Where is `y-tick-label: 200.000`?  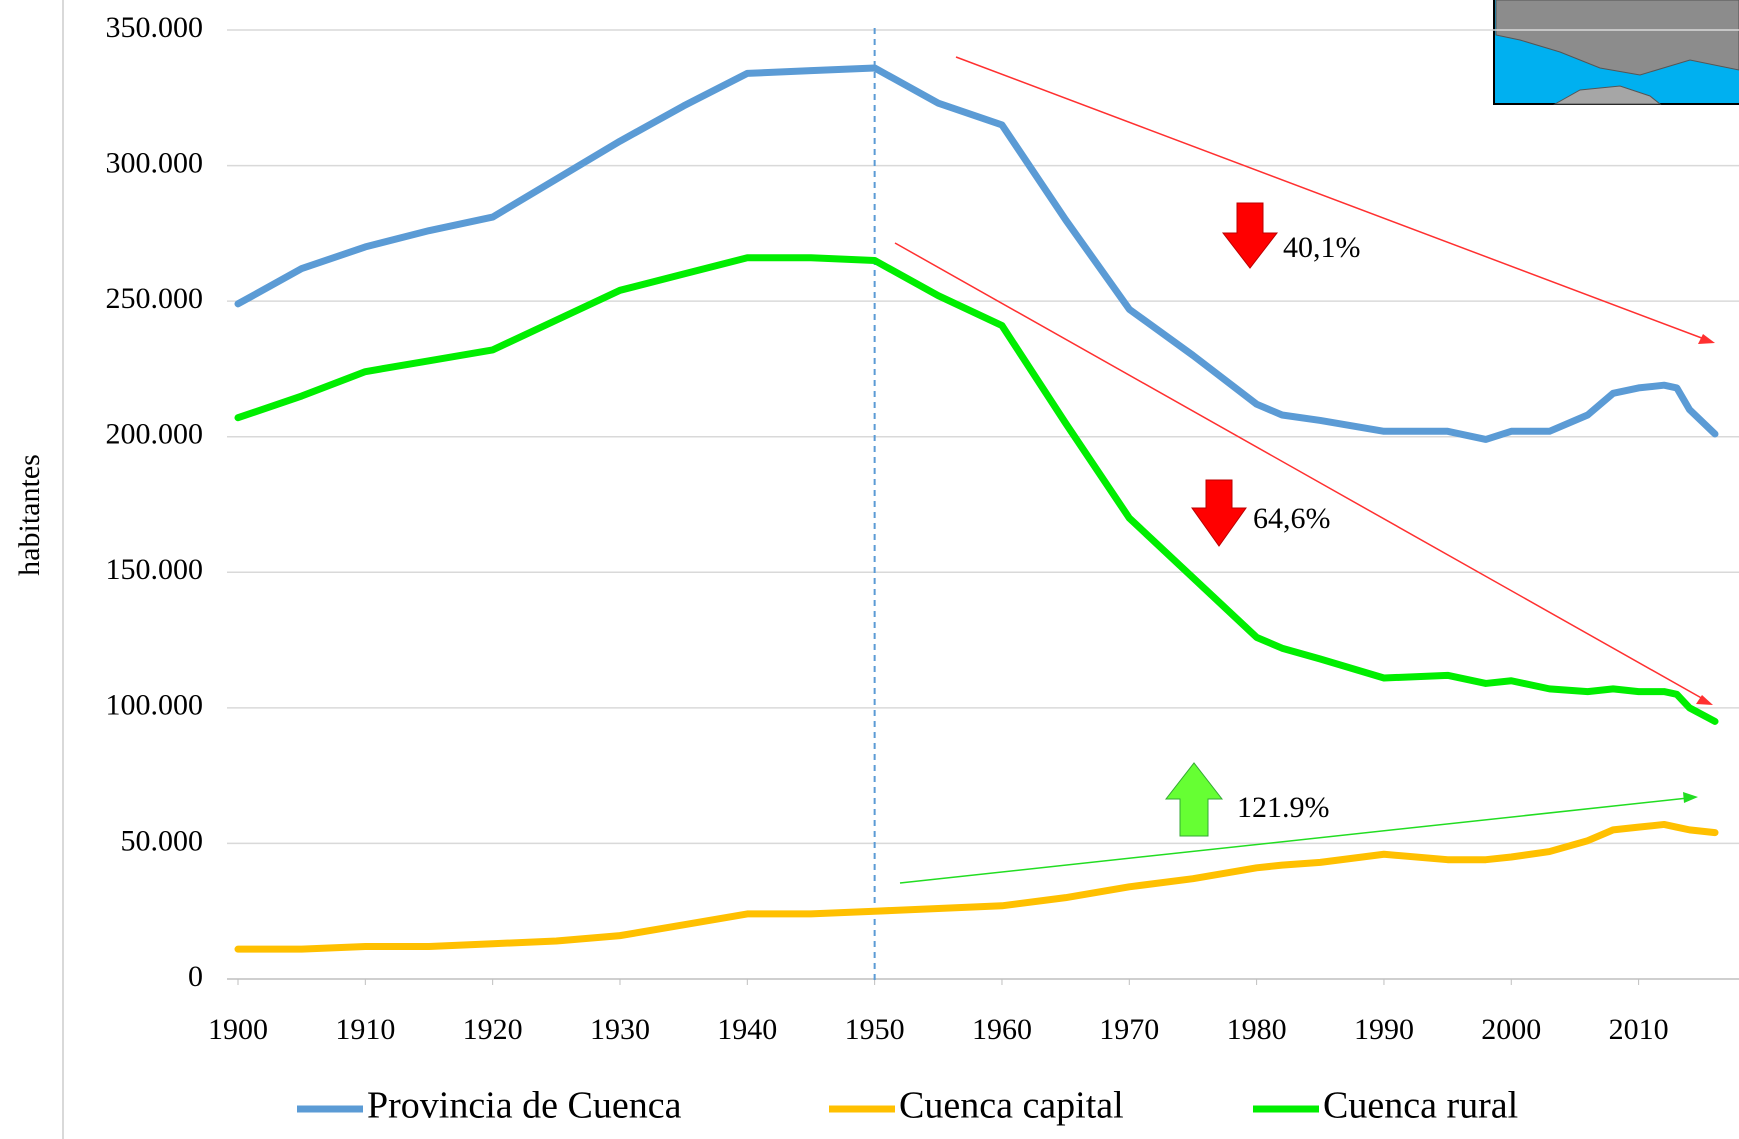 y-tick-label: 200.000 is located at coordinates (155, 434).